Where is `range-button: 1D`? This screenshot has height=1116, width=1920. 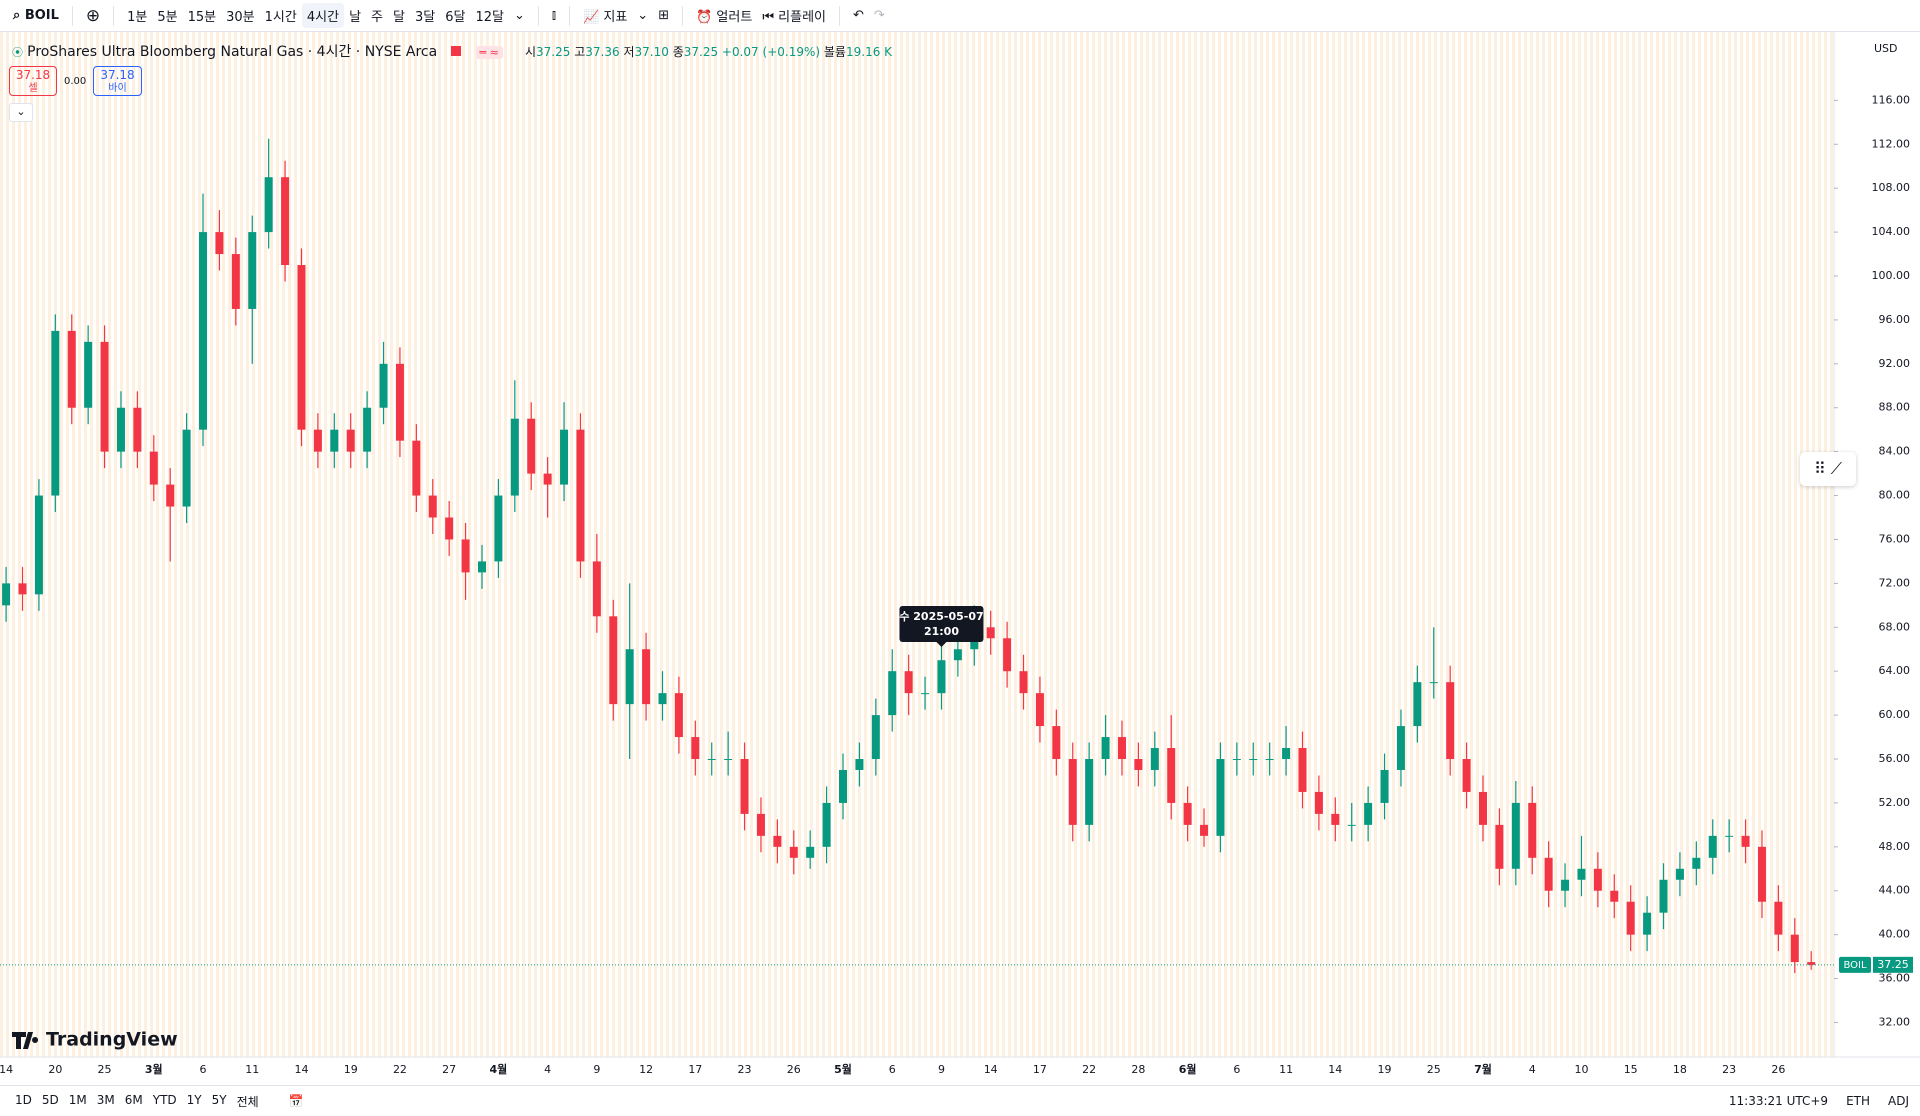
range-button: 1D is located at coordinates (23, 1099).